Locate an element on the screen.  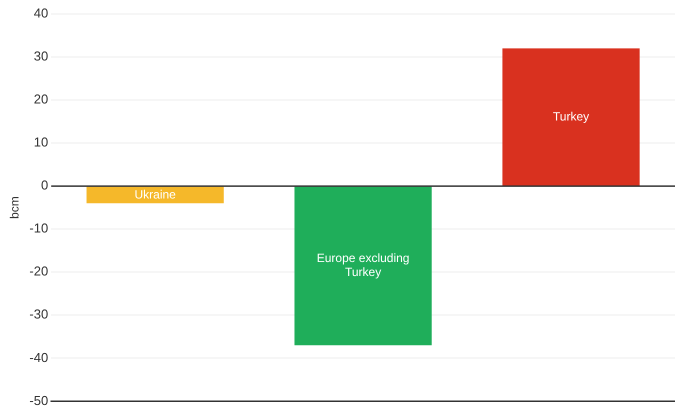
x-tick-label: Ukraine is located at coordinates (155, 194).